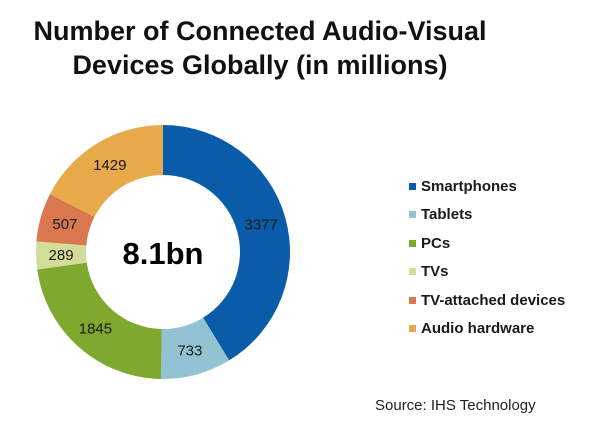 Image resolution: width=600 pixels, height=424 pixels. What do you see at coordinates (64, 224) in the screenshot?
I see `slice-value-label: 507` at bounding box center [64, 224].